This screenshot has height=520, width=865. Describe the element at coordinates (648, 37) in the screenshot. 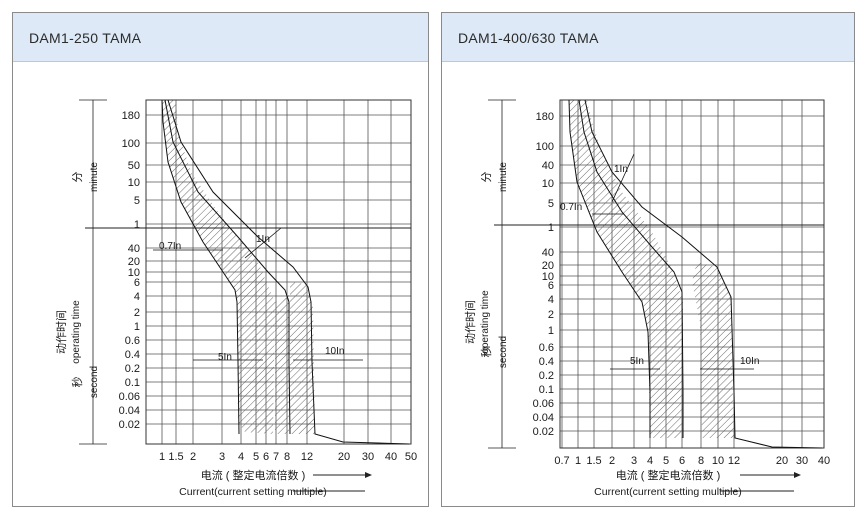

I see `chart-title-bar: DAM1-400/630 TAMA` at that location.